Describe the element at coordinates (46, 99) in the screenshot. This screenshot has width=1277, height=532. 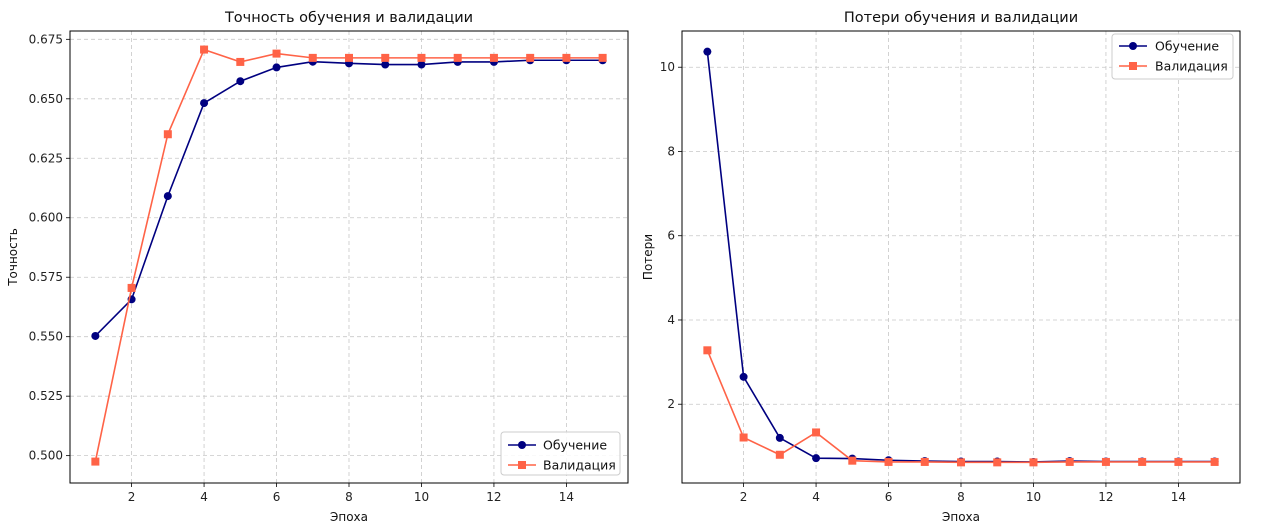
I see `accuracy-y-tick-label-6: 0.650` at that location.